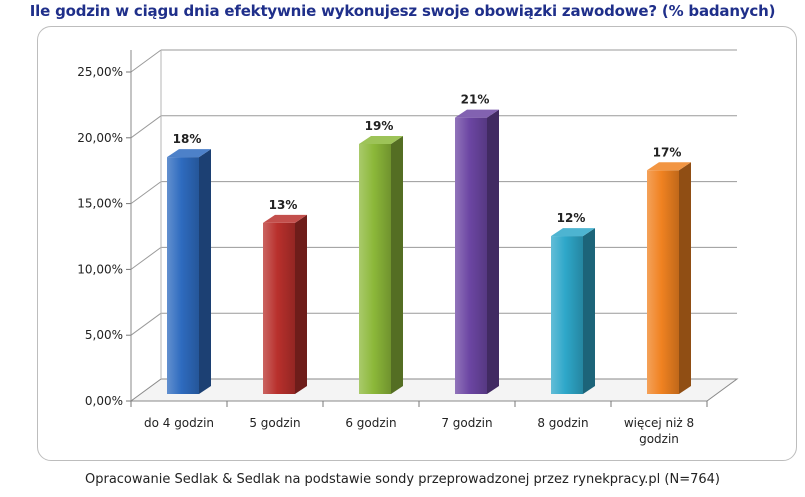  I want to click on x-category-label: 6 godzin, so click(370, 423).